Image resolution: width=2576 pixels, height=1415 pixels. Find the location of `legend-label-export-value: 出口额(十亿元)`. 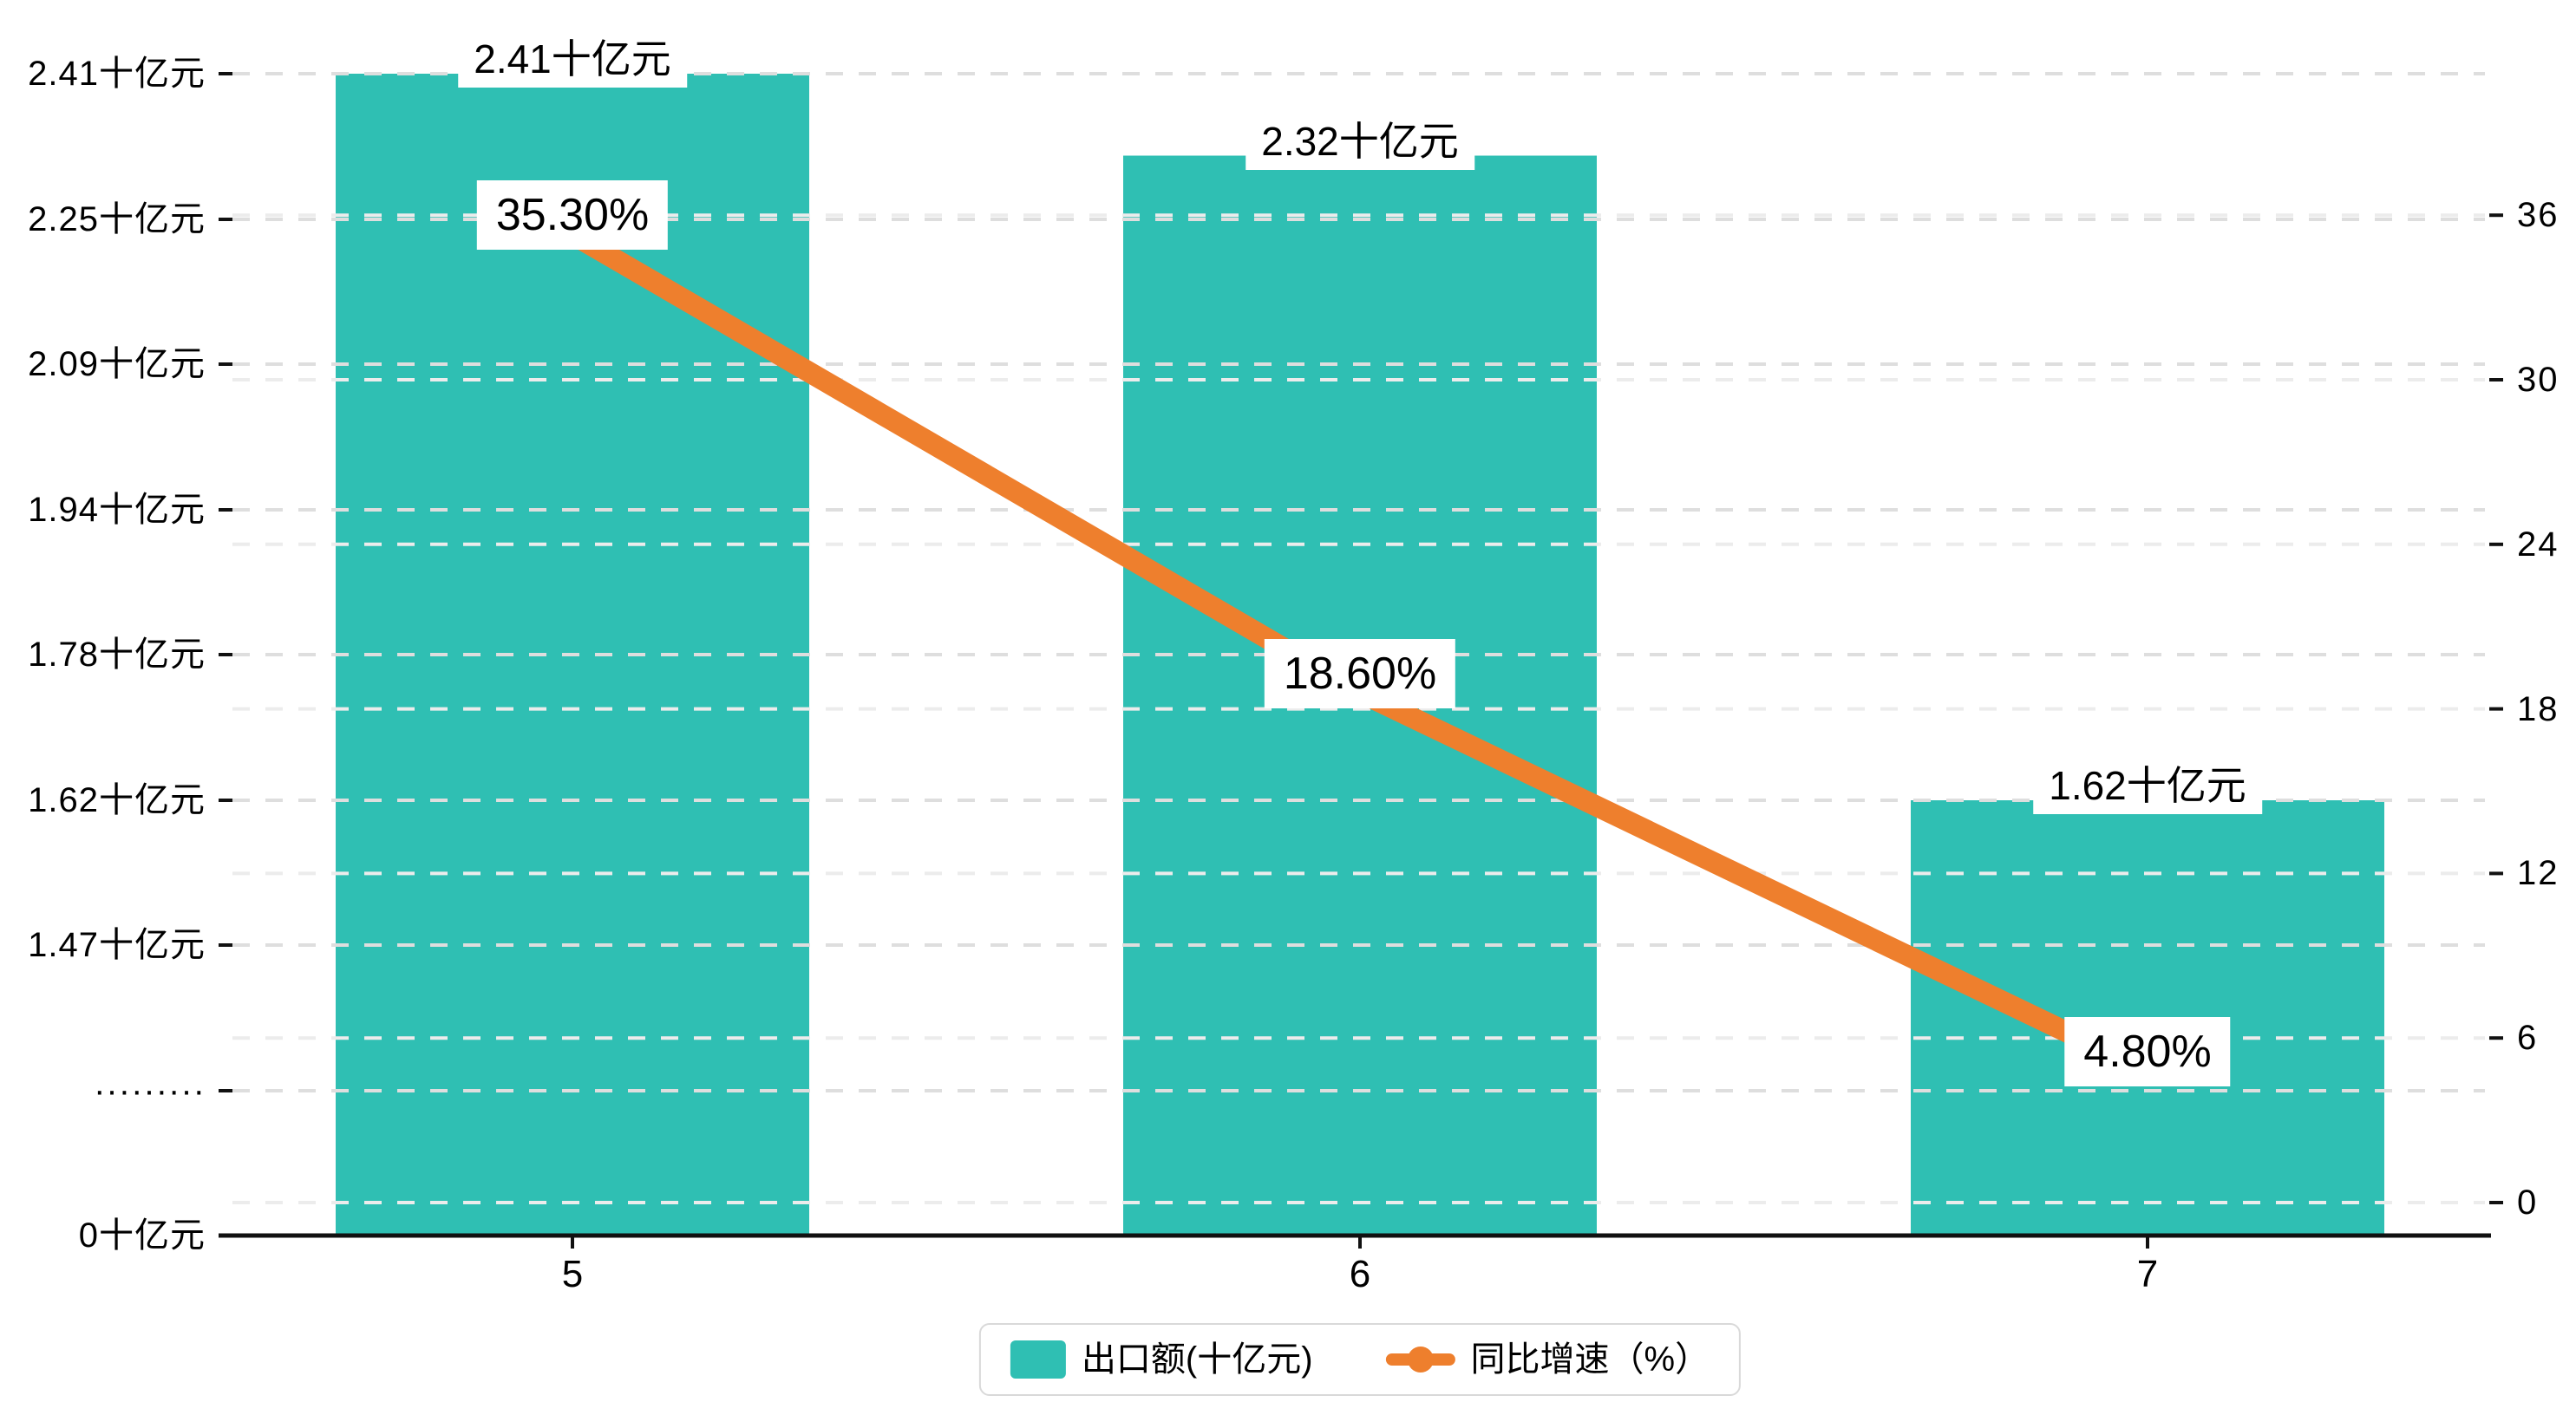

legend-label-export-value: 出口额(十亿元) is located at coordinates (1197, 1359).